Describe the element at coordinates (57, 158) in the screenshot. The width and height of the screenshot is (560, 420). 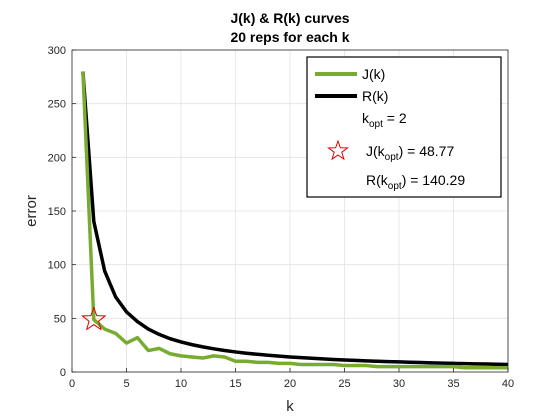
I see `y-tick-label: 200` at that location.